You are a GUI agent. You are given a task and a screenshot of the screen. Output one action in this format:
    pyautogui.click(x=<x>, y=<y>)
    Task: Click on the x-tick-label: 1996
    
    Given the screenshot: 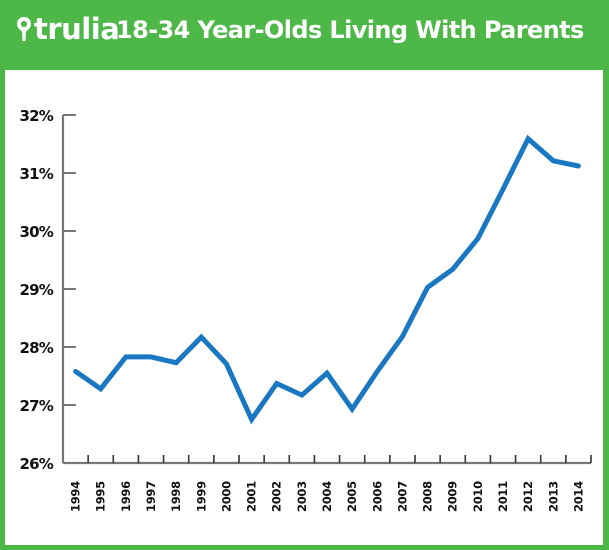 What is the action you would take?
    pyautogui.click(x=126, y=496)
    